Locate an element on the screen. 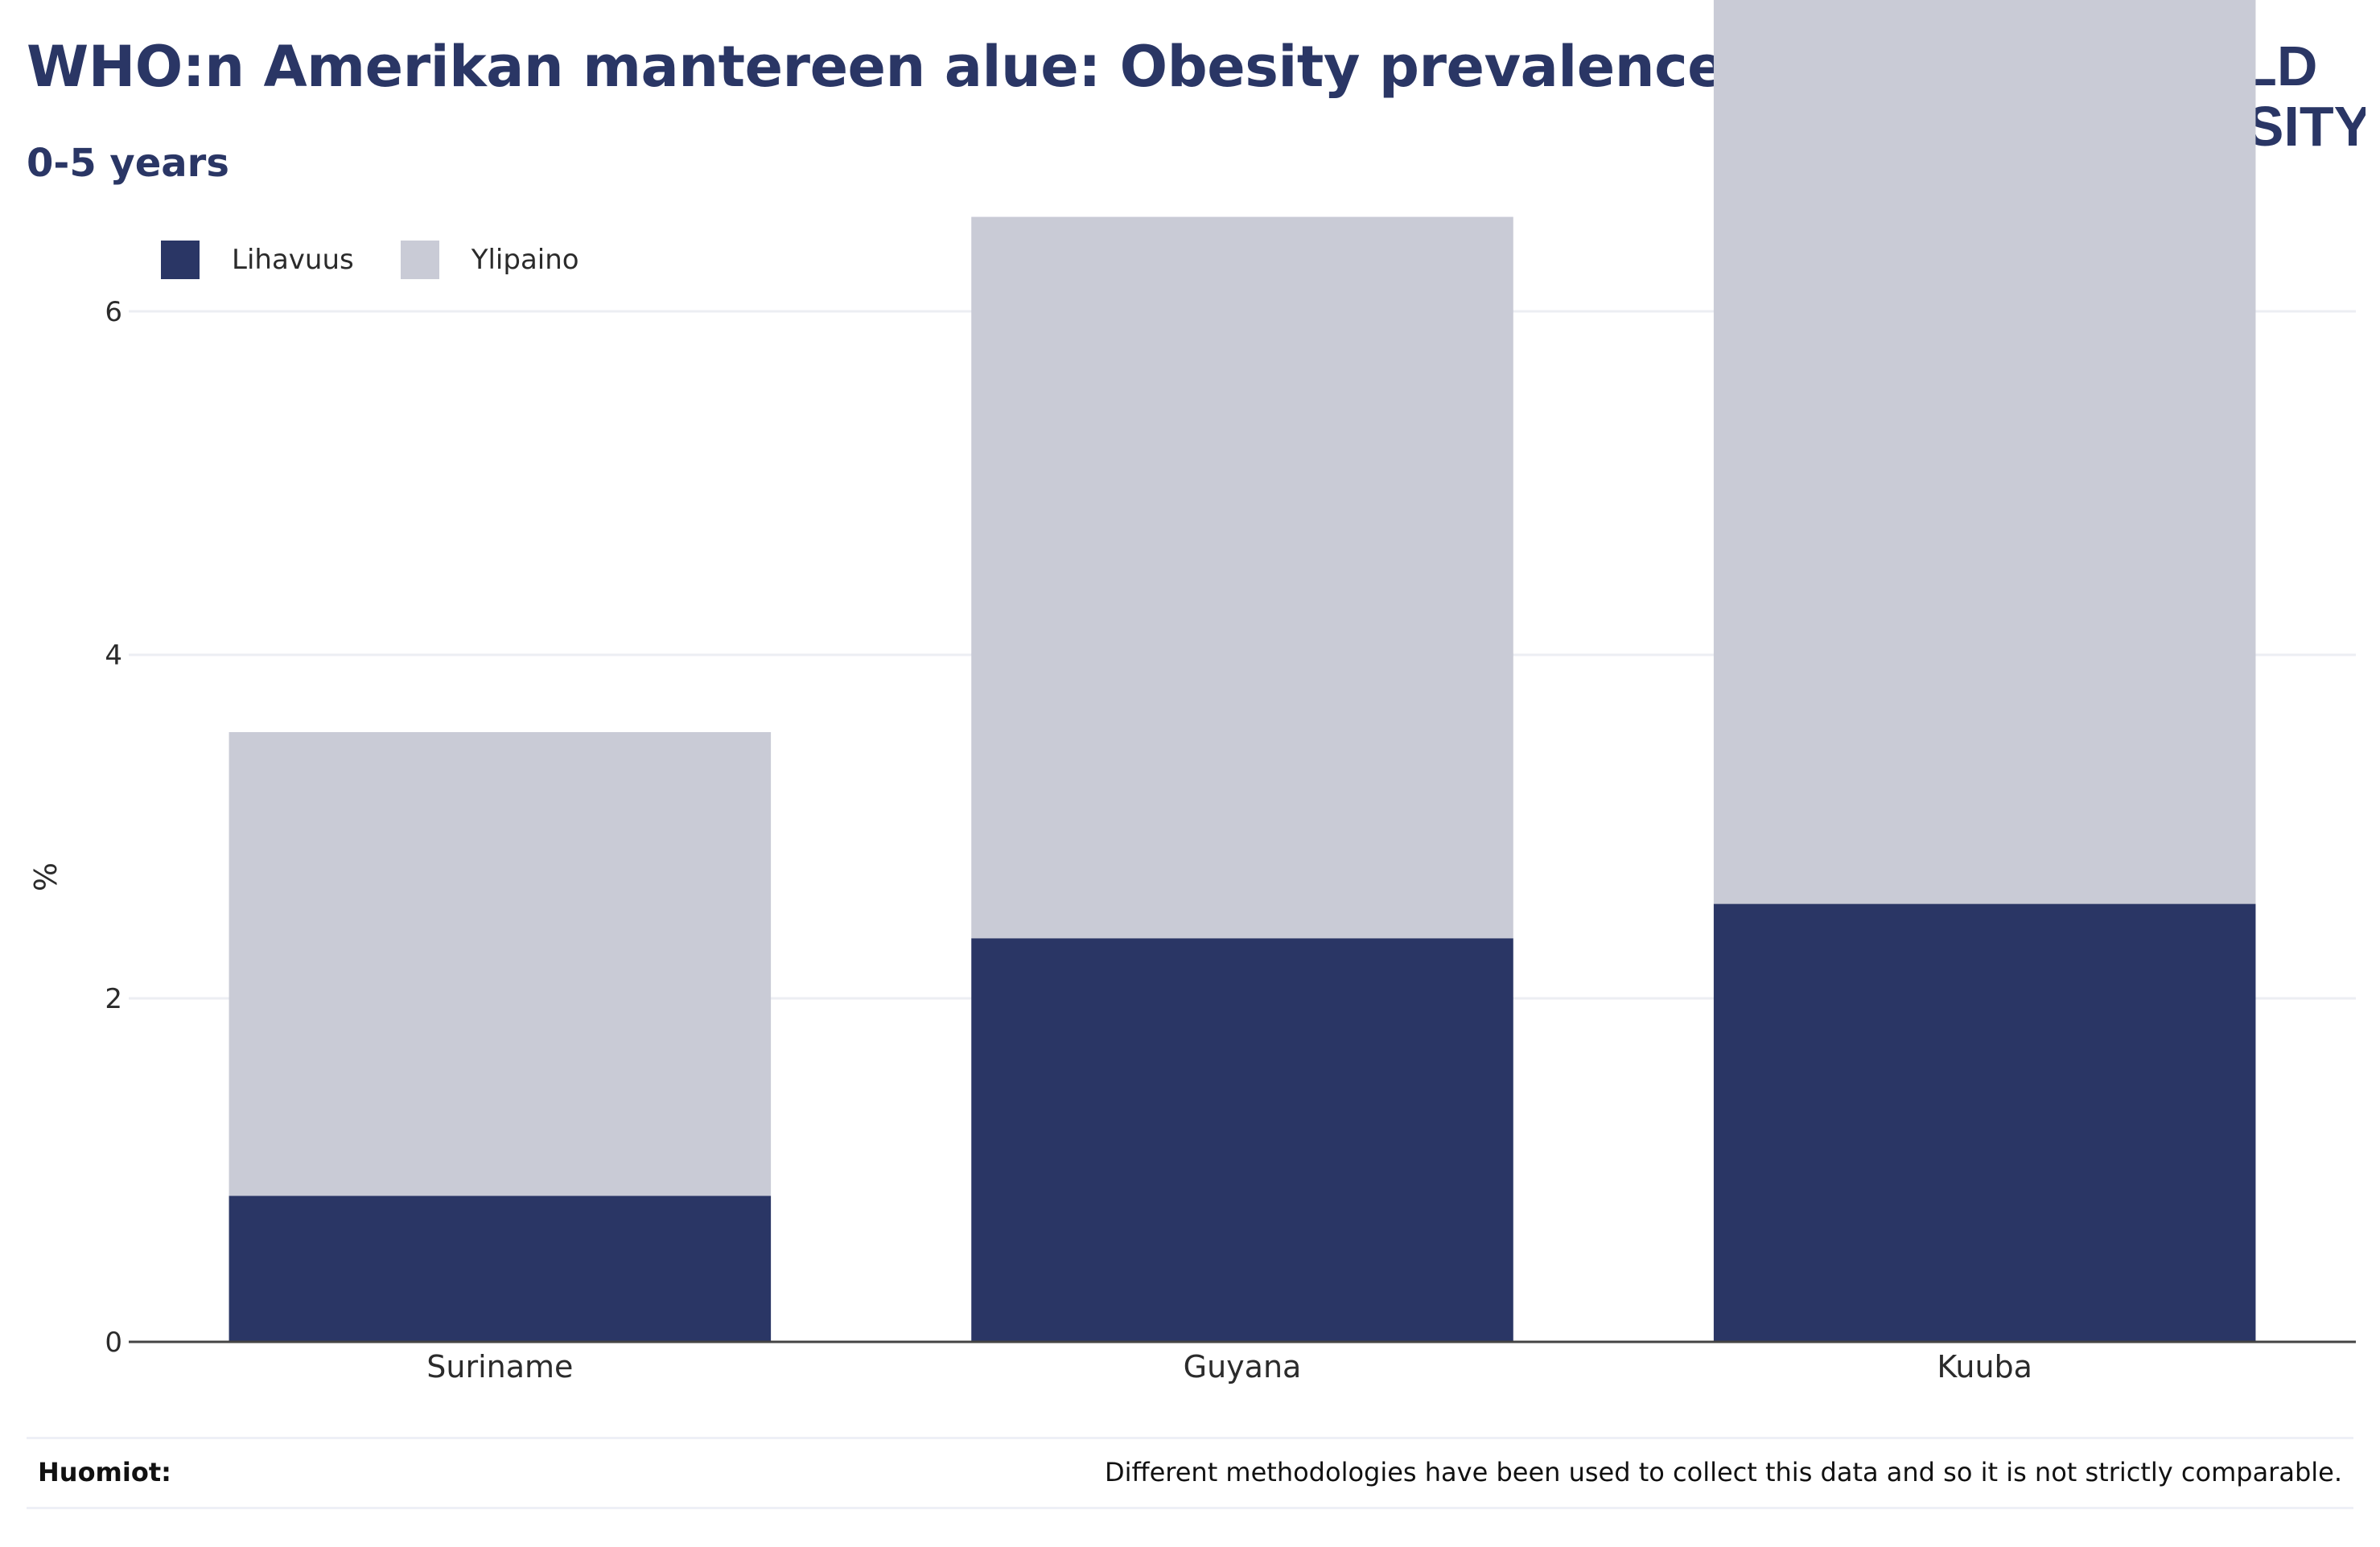 This screenshot has height=1547, width=2380. y-tick-label: 2 is located at coordinates (113, 999).